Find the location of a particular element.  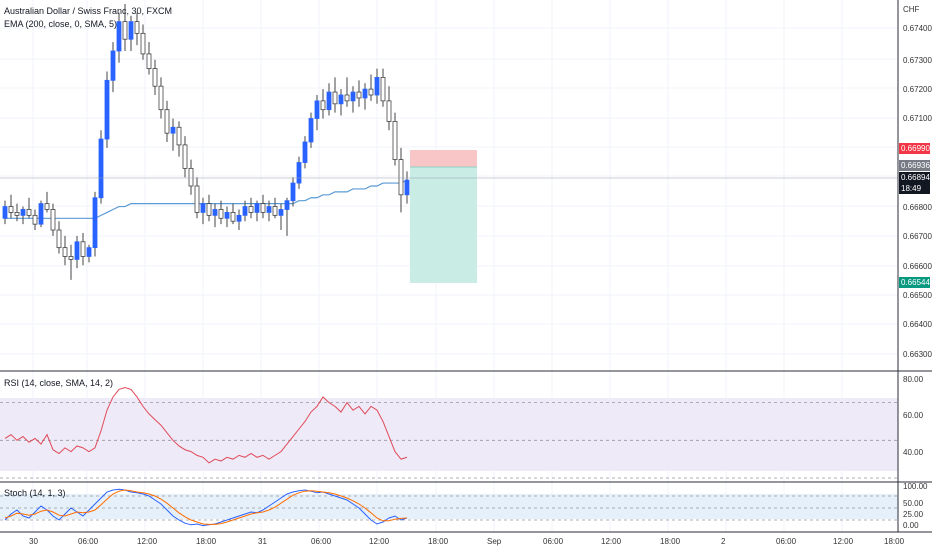

take-profit-zone is located at coordinates (443, 225).